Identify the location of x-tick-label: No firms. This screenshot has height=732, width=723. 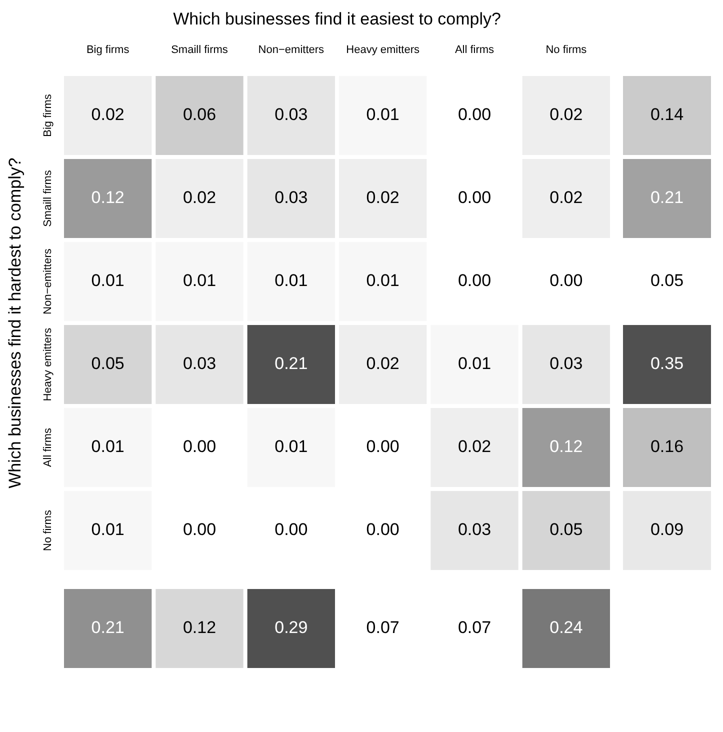
(567, 50).